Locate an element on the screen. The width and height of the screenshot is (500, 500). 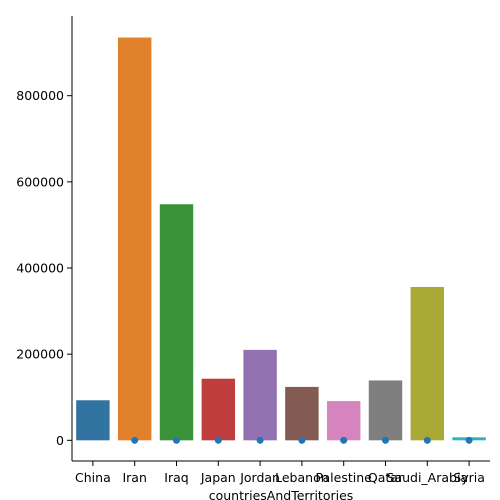
marker-lebanon is located at coordinates (302, 440).